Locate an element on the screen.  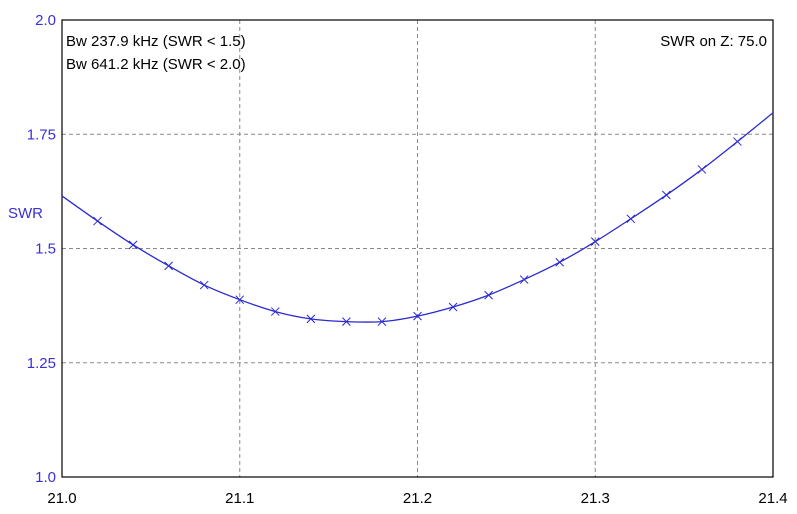
bandwidth-2-0-annotation: Bw 641.2 kHz (SWR < 2.0) is located at coordinates (156, 64).